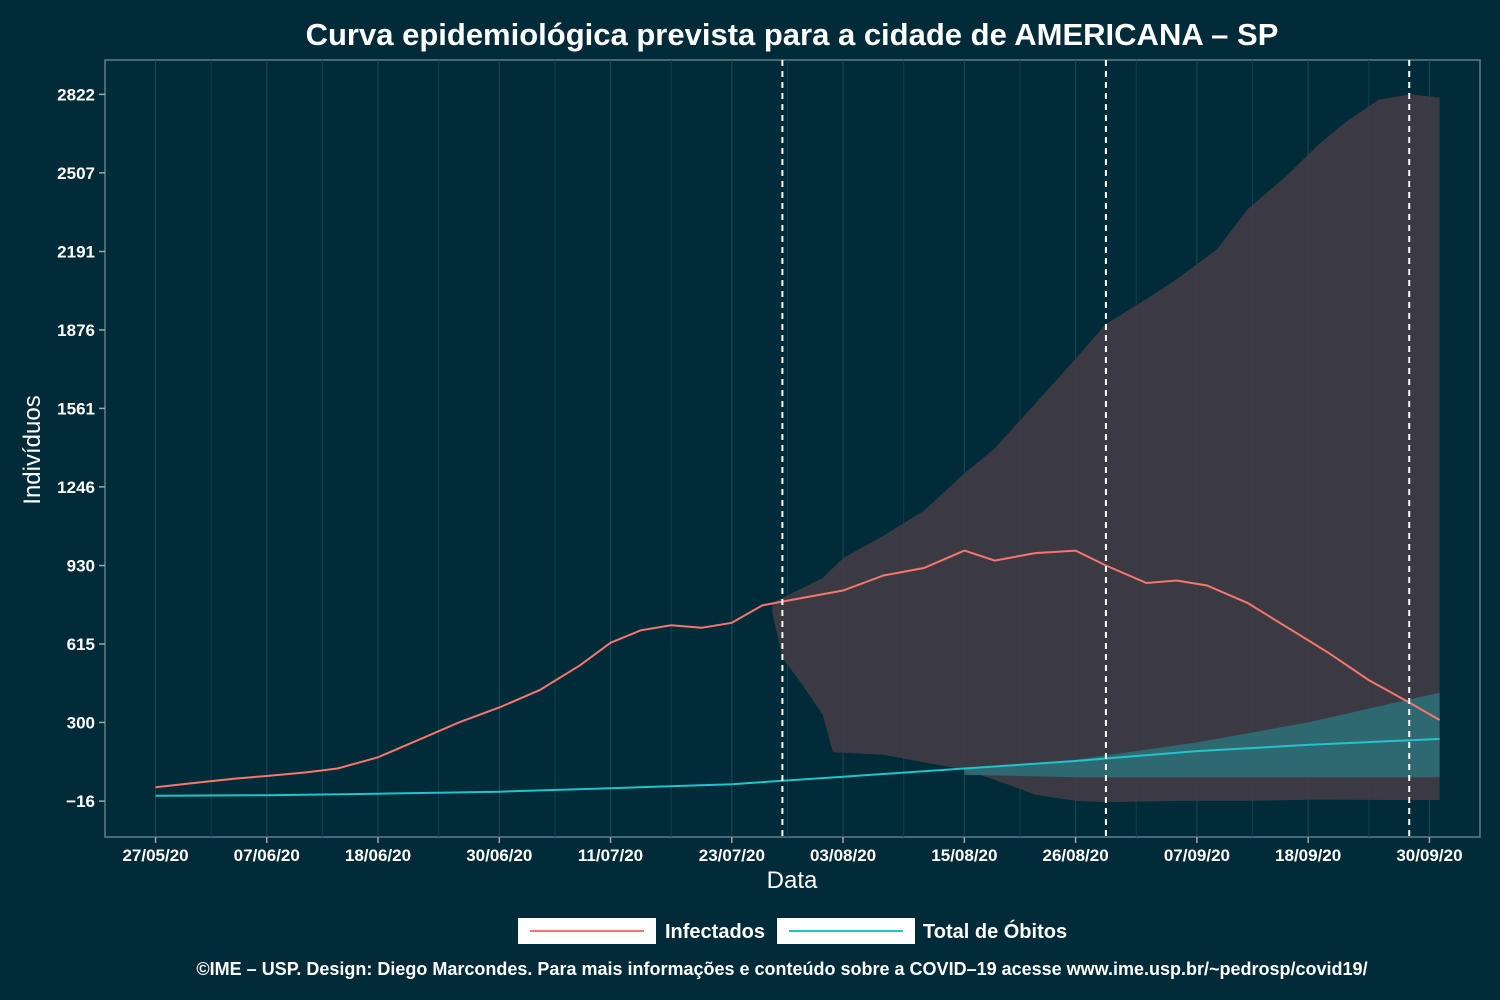 The height and width of the screenshot is (1000, 1500). I want to click on x-tick-label: 18/09/20, so click(1308, 855).